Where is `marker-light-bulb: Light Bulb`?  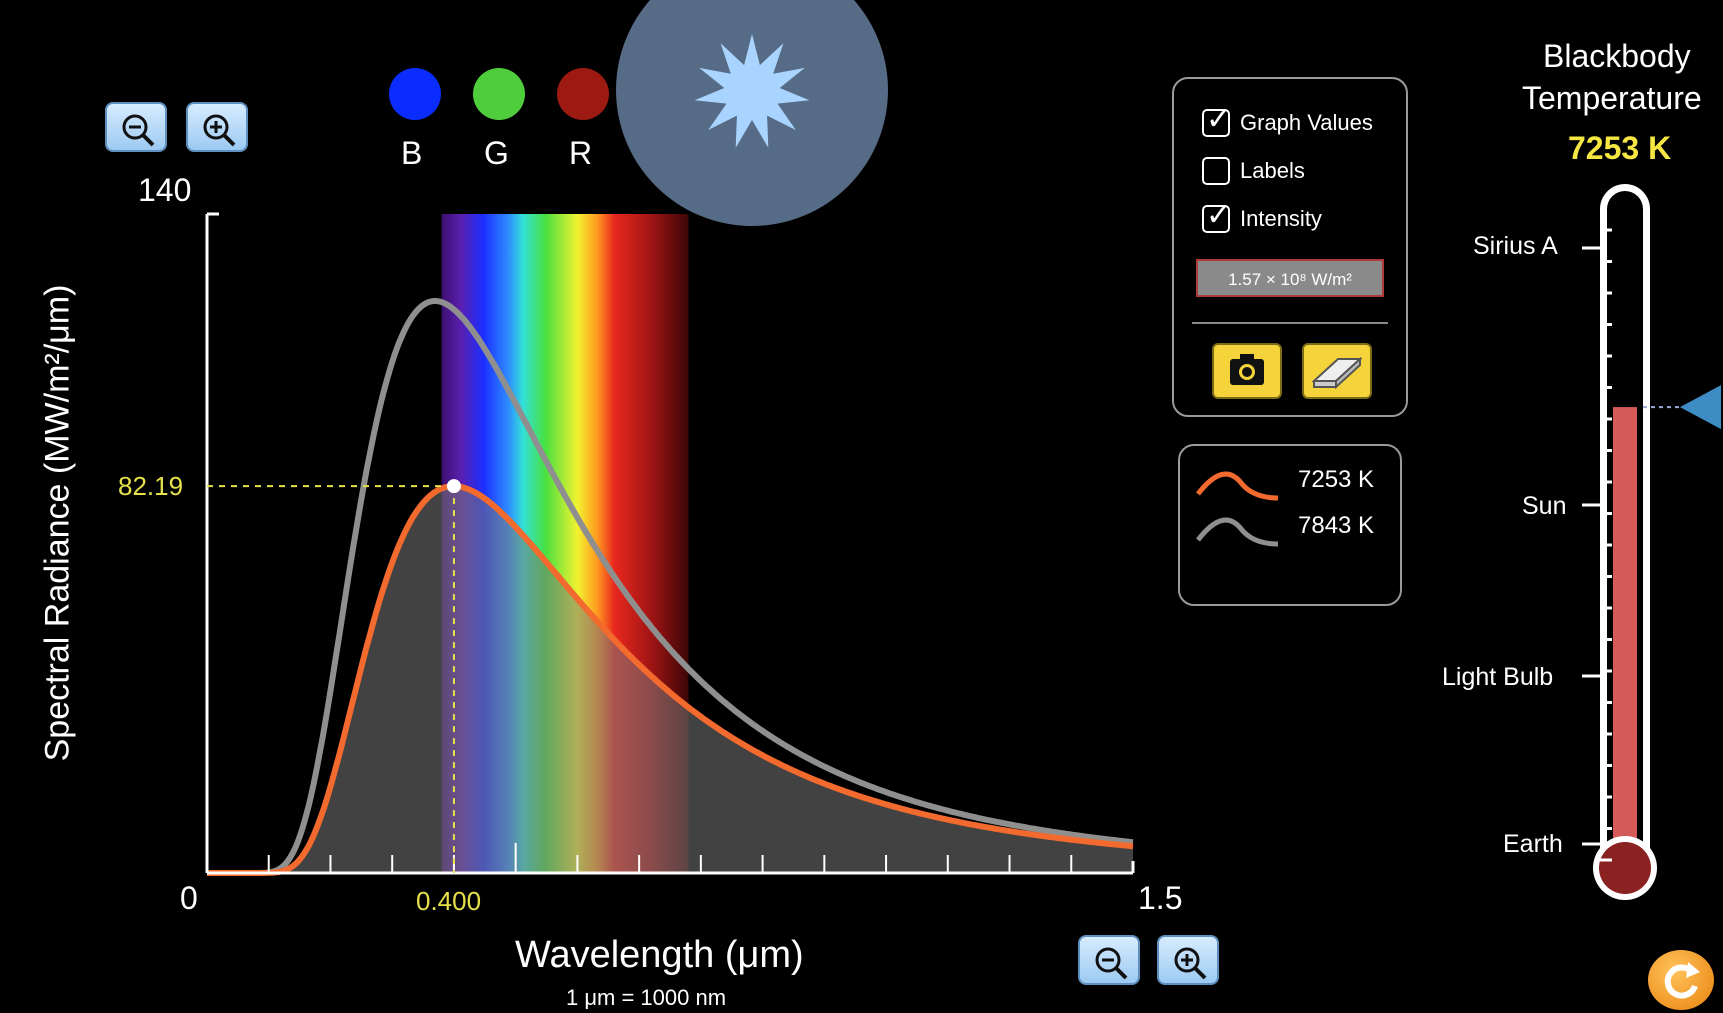
marker-light-bulb: Light Bulb is located at coordinates (1498, 677).